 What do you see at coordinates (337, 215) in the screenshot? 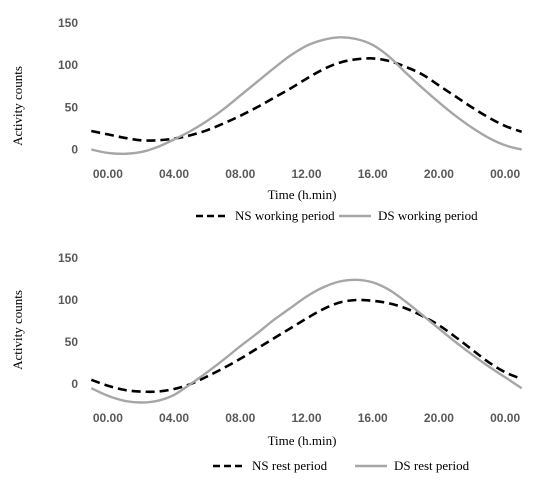
I see `legend: NS working period DS working period` at bounding box center [337, 215].